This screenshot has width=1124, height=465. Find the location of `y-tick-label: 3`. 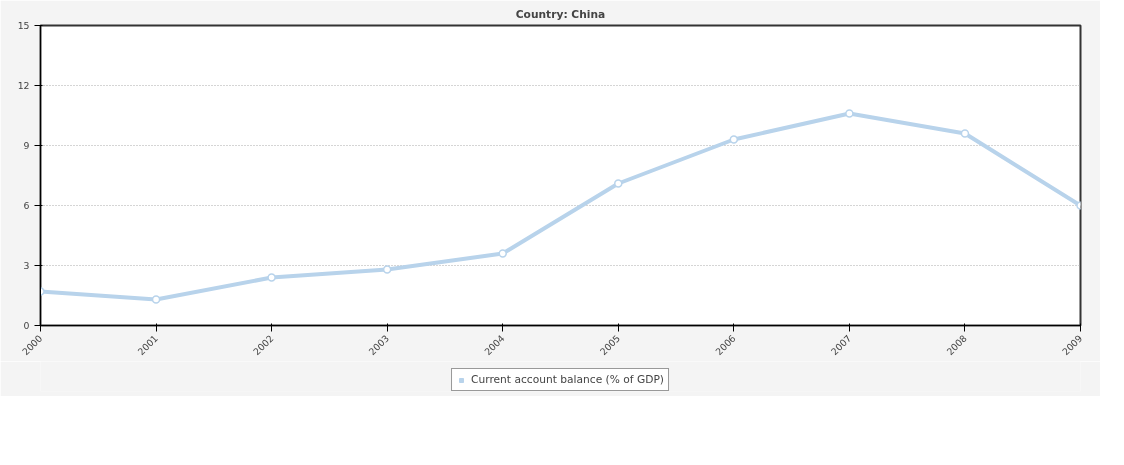

y-tick-label: 3 is located at coordinates (26, 265).